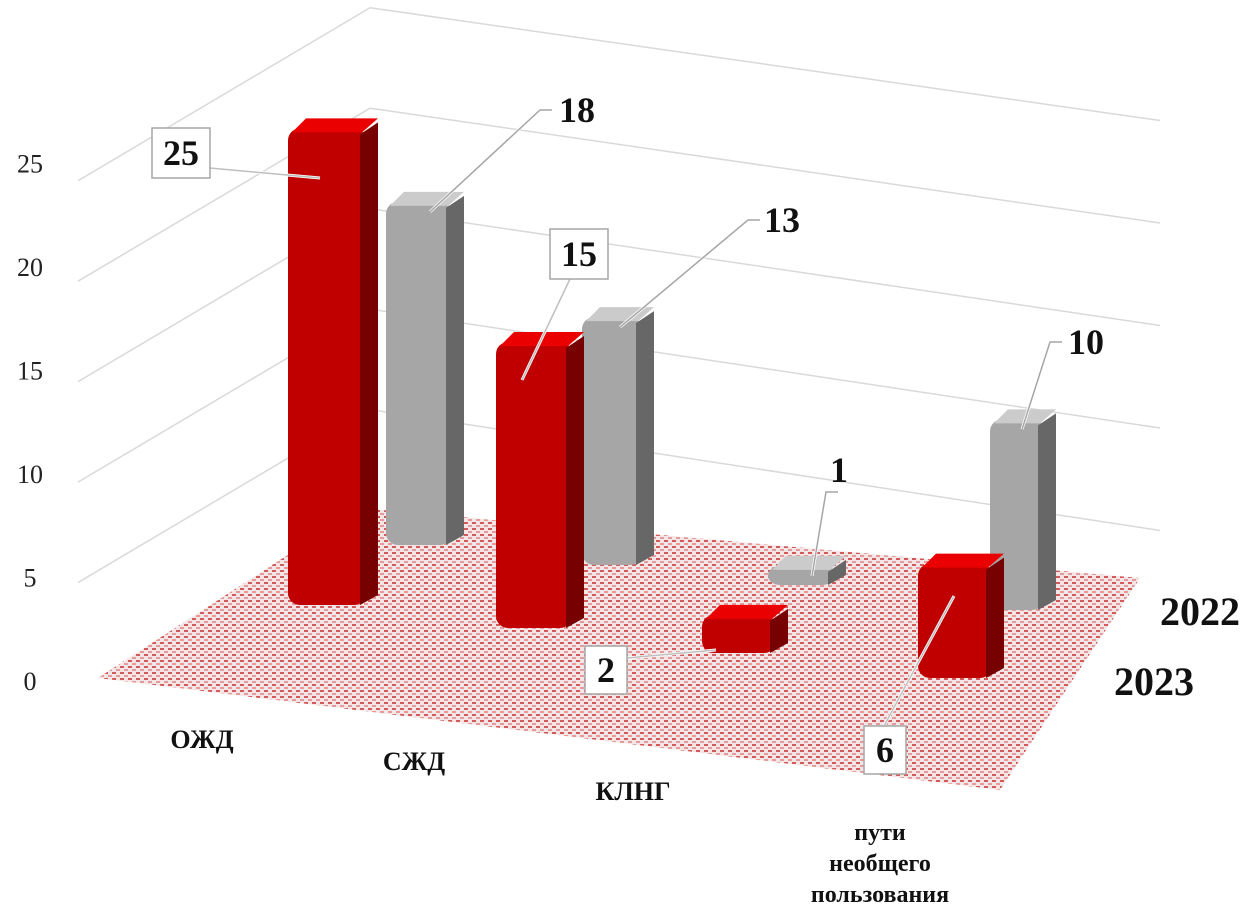  What do you see at coordinates (1200, 611) in the screenshot?
I see `series-name-2022: 2022` at bounding box center [1200, 611].